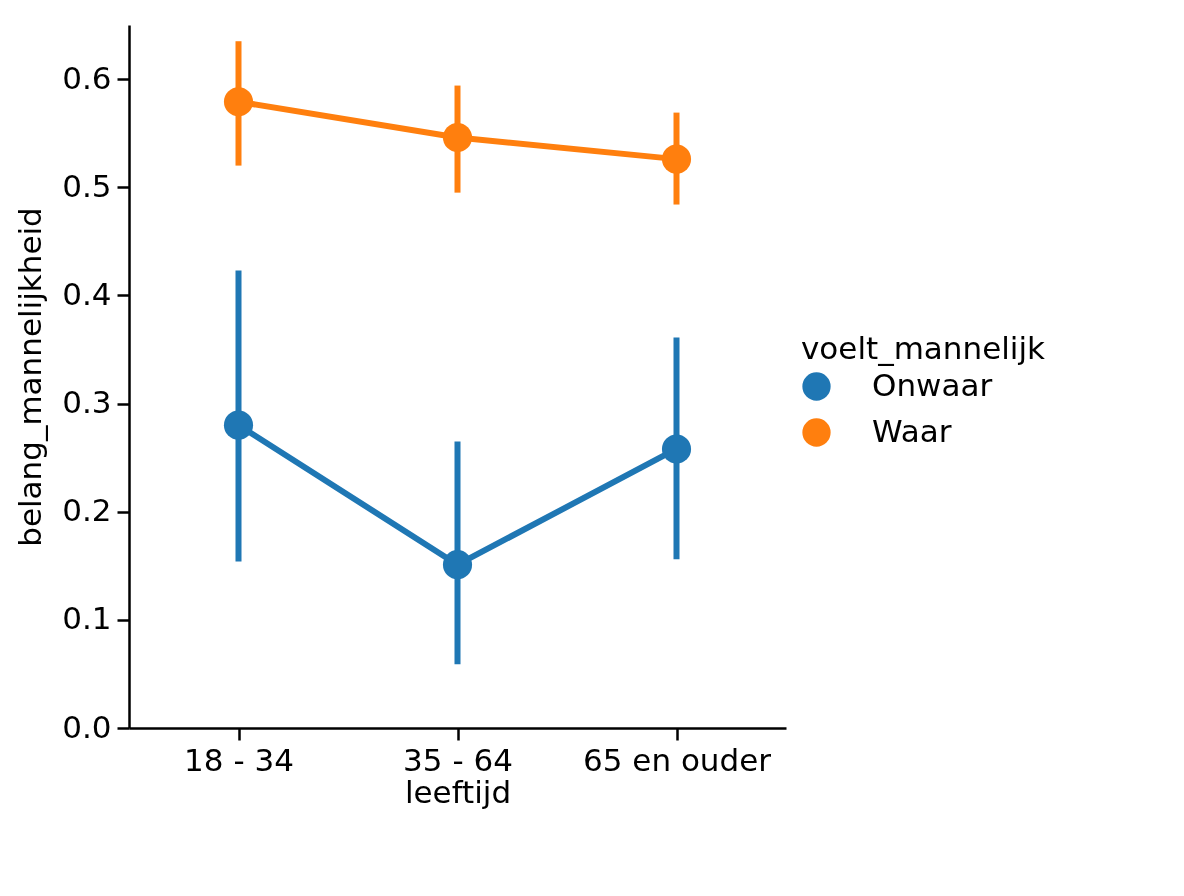 This screenshot has width=1184, height=896. What do you see at coordinates (677, 759) in the screenshot?
I see `x-tick-label: 65 en ouder` at bounding box center [677, 759].